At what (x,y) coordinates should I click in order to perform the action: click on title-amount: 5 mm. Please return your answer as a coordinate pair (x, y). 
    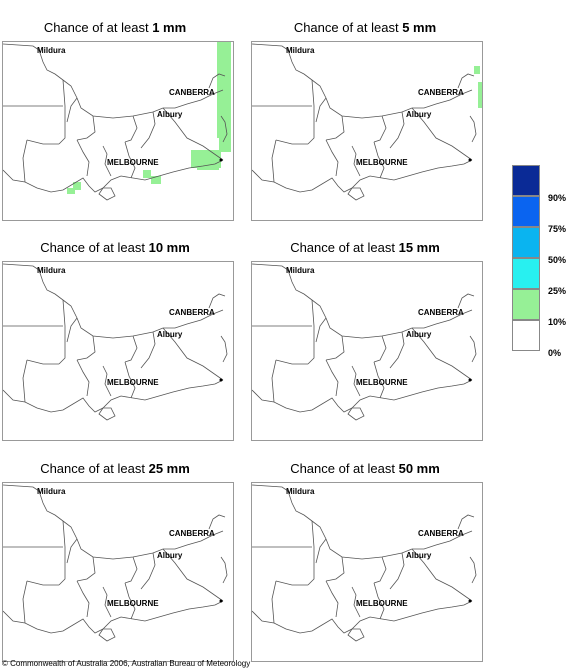
    Looking at the image, I should click on (419, 27).